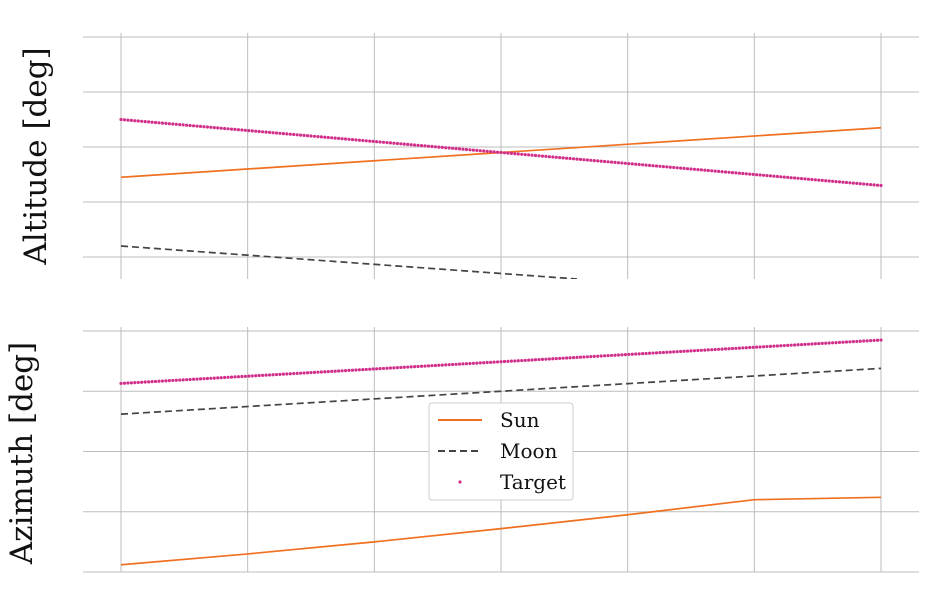 This screenshot has height=609, width=926. I want to click on legend-target-swatch, so click(460, 482).